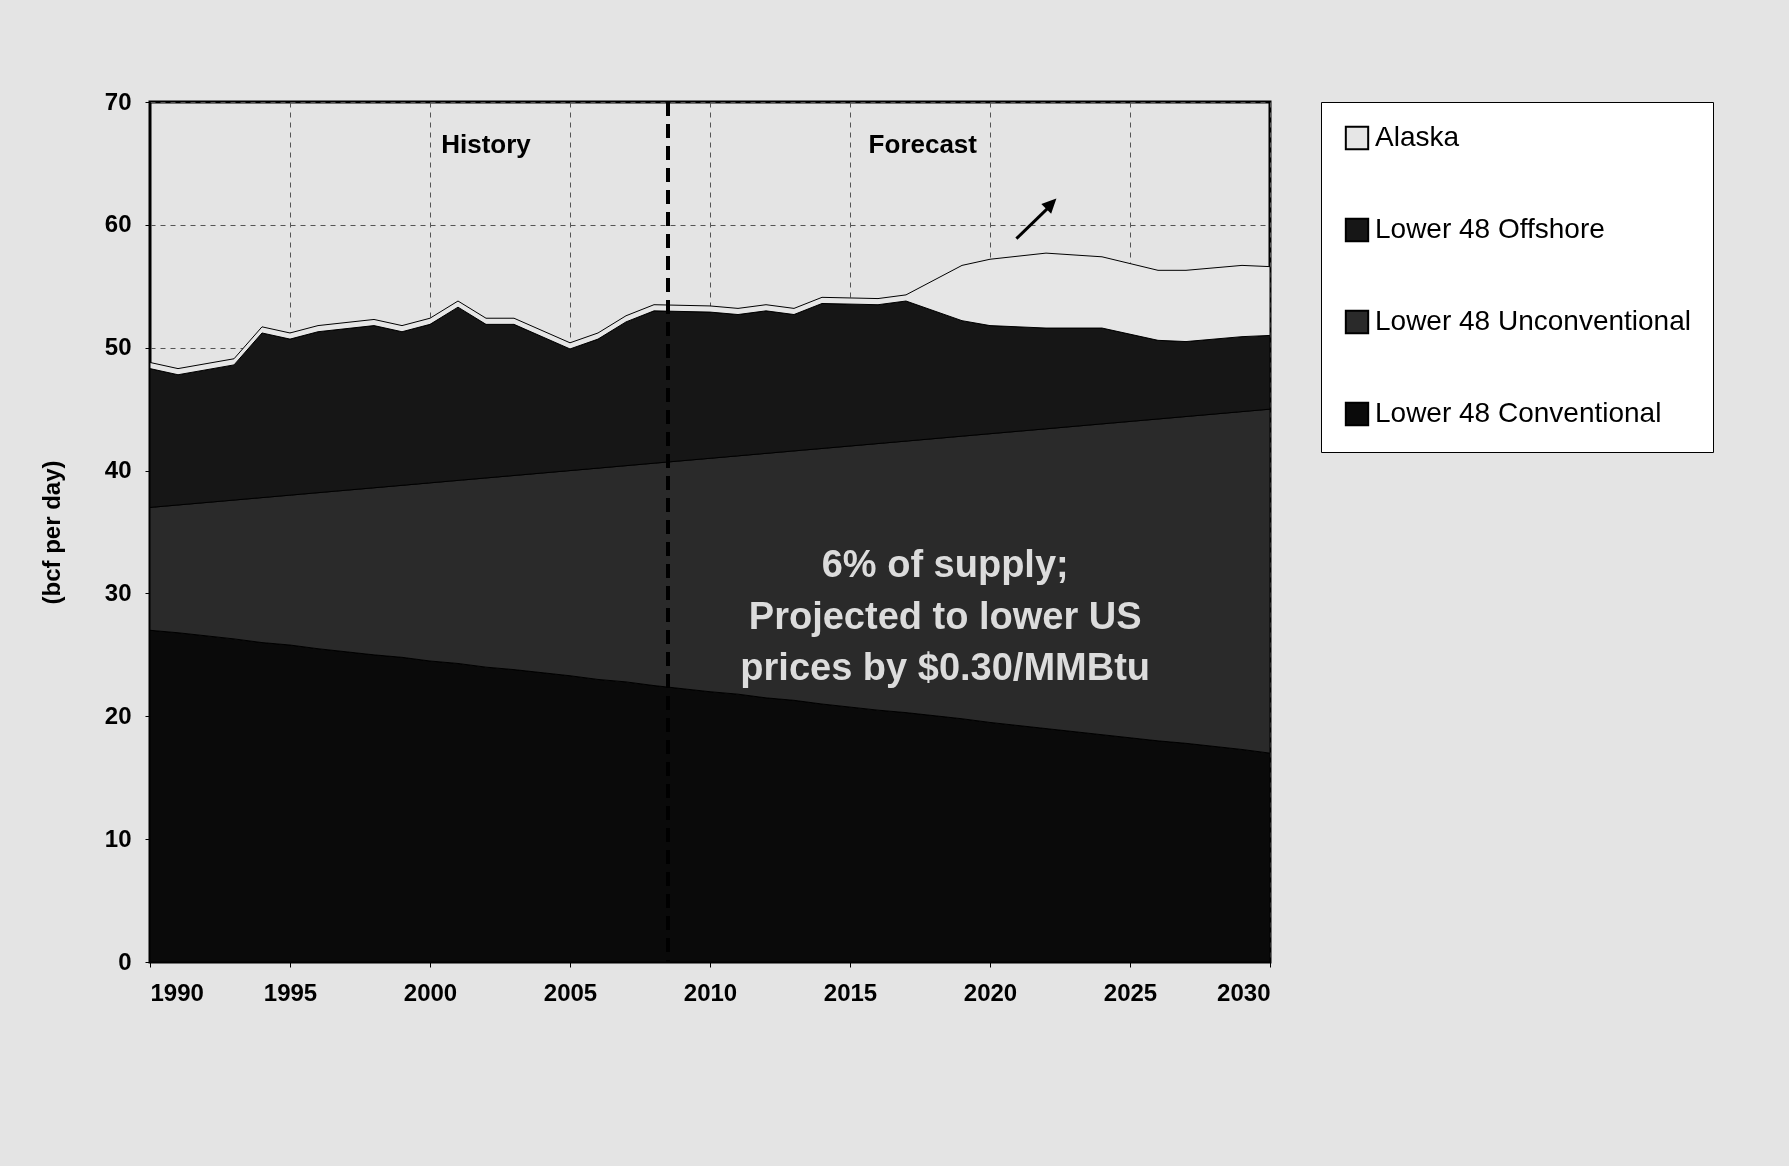 This screenshot has width=1789, height=1166. I want to click on x-tick-label: 2030, so click(1244, 992).